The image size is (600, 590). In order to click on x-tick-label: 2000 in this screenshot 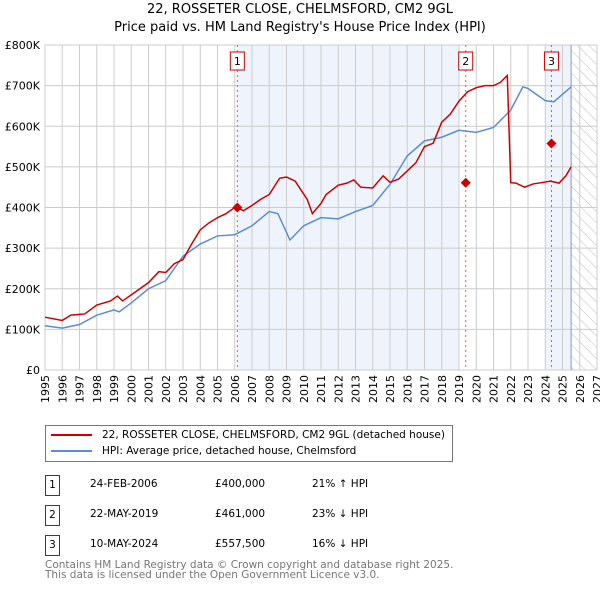, I will do `click(131, 389)`.